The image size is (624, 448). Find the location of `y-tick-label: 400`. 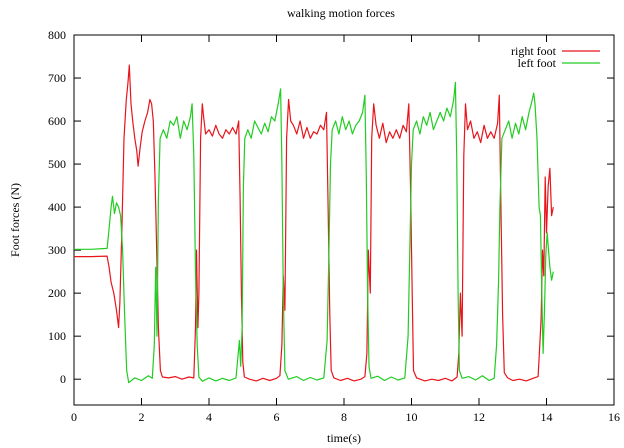

y-tick-label: 400 is located at coordinates (57, 207).